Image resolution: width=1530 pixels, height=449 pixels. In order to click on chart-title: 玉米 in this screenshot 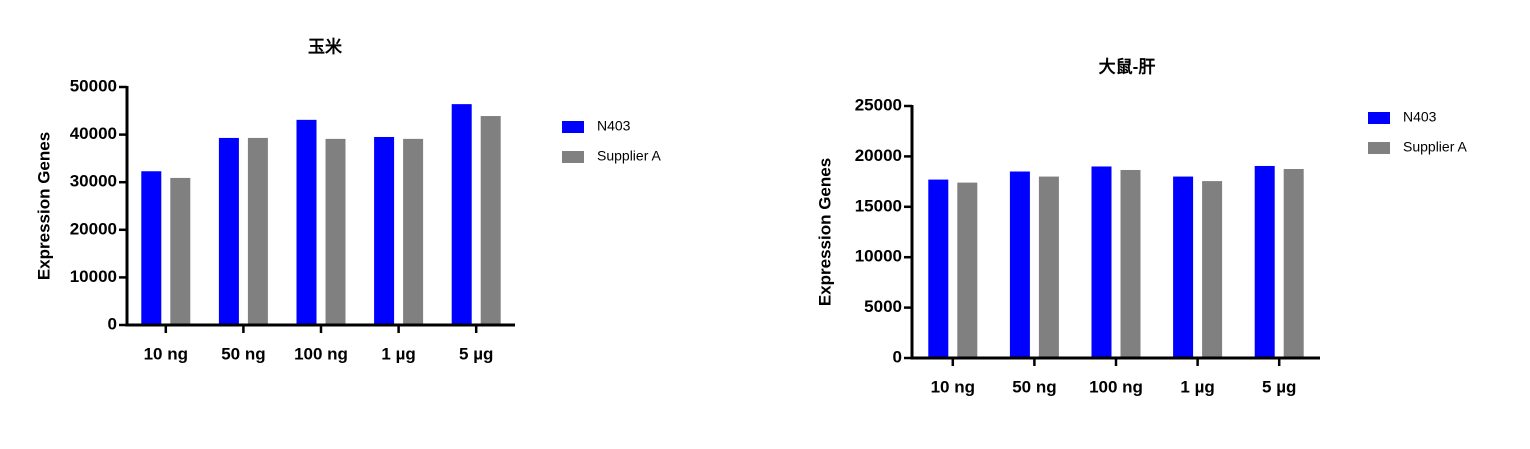, I will do `click(325, 46)`.